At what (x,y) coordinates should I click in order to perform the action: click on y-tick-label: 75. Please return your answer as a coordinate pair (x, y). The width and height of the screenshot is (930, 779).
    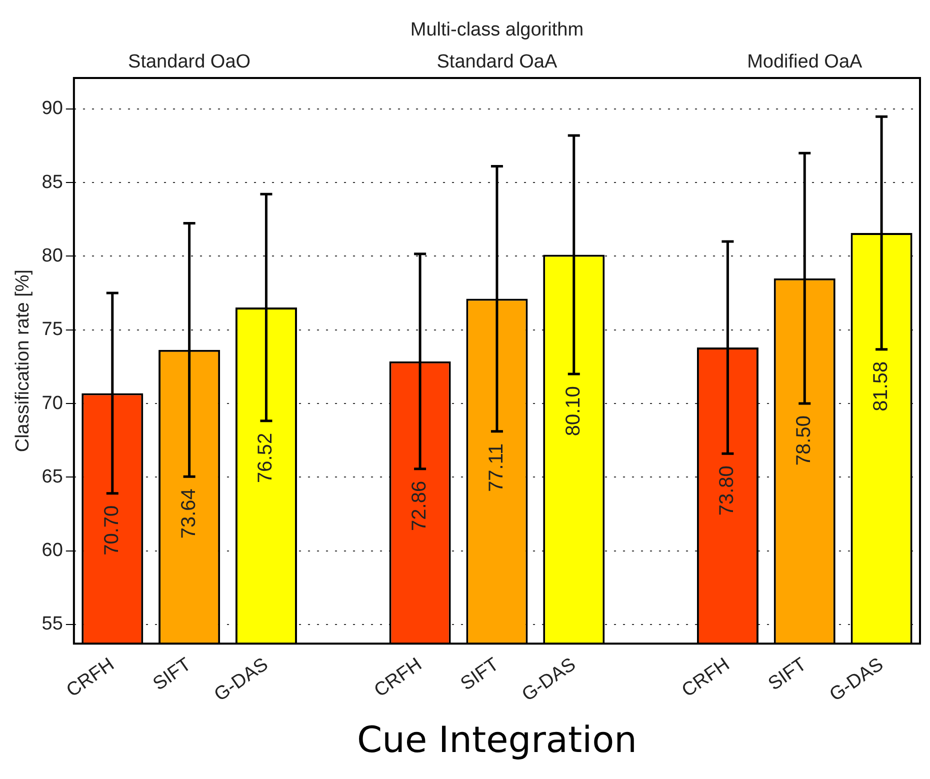
    Looking at the image, I should click on (52, 329).